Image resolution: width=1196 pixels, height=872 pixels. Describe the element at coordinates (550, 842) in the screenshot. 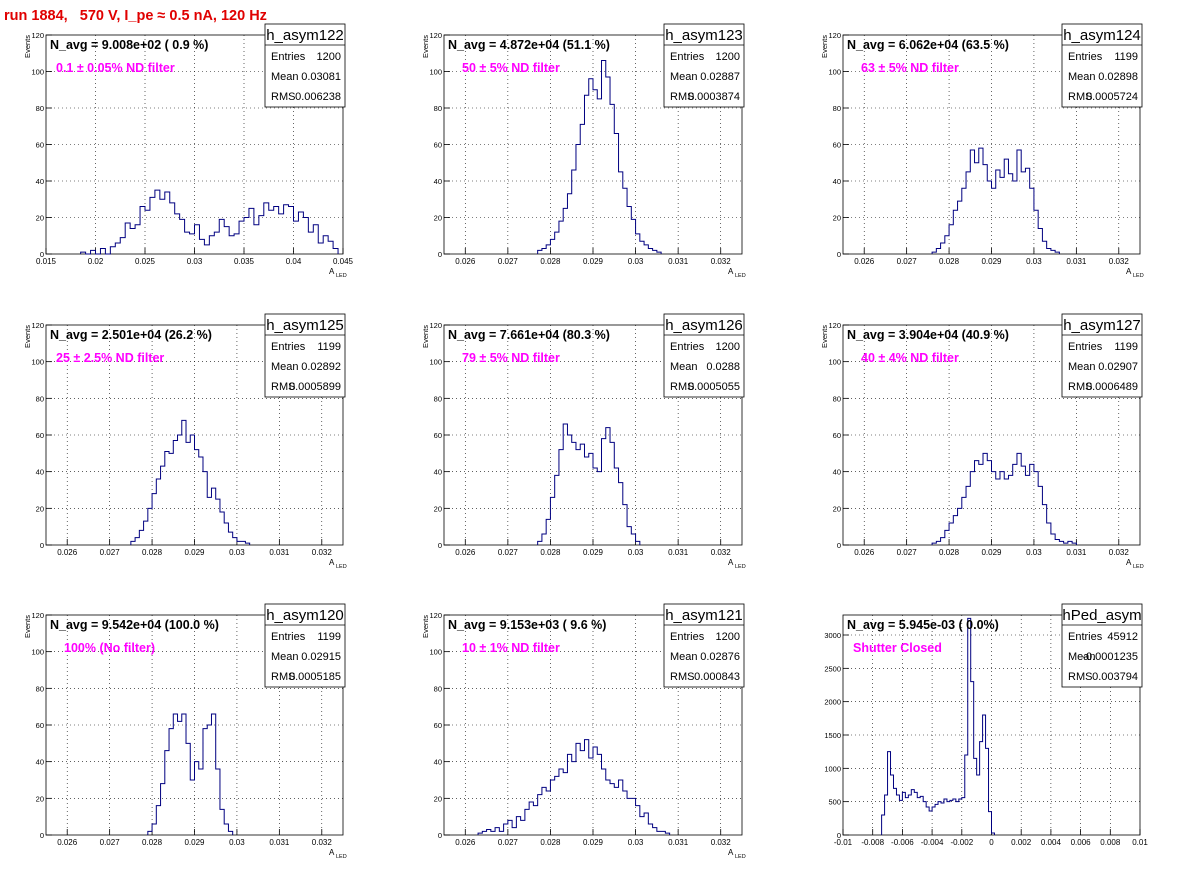

I see `x-tick-label: 0.028` at that location.